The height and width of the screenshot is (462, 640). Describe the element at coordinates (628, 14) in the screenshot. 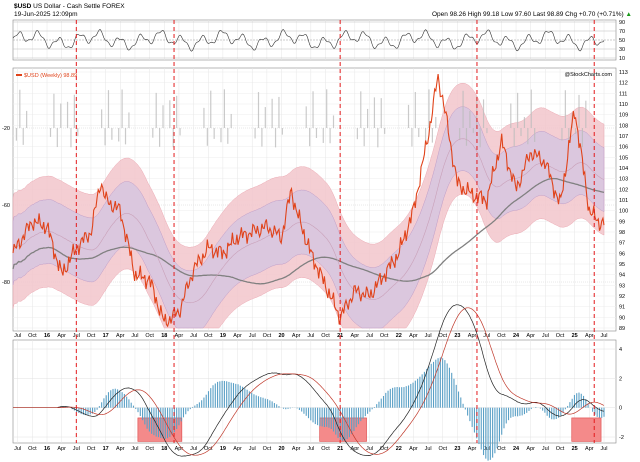

I see `chg-up-icon: ▲` at that location.